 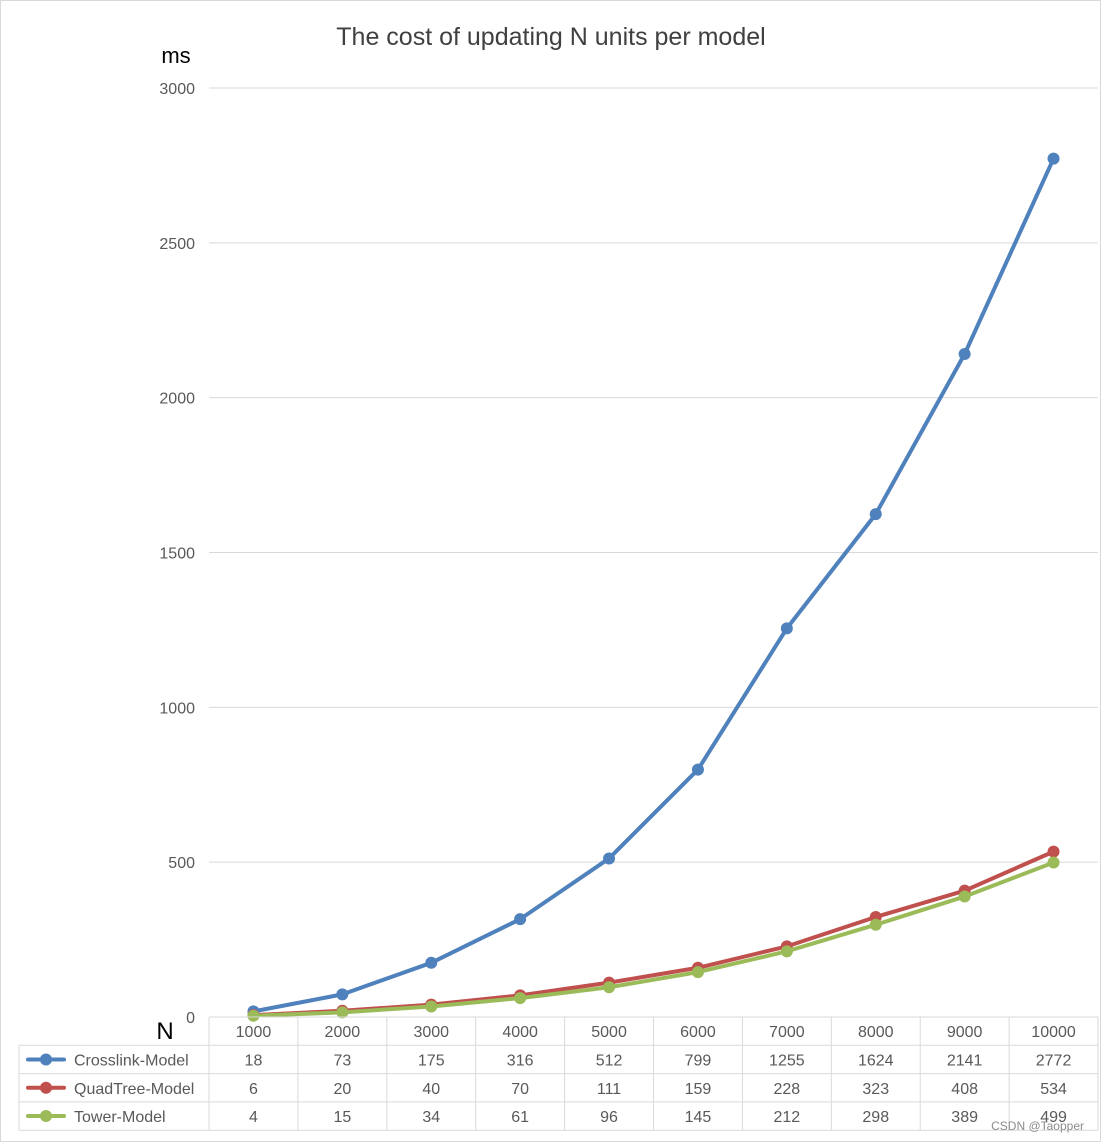 What do you see at coordinates (1053, 1117) in the screenshot?
I see `table-cell: 499` at bounding box center [1053, 1117].